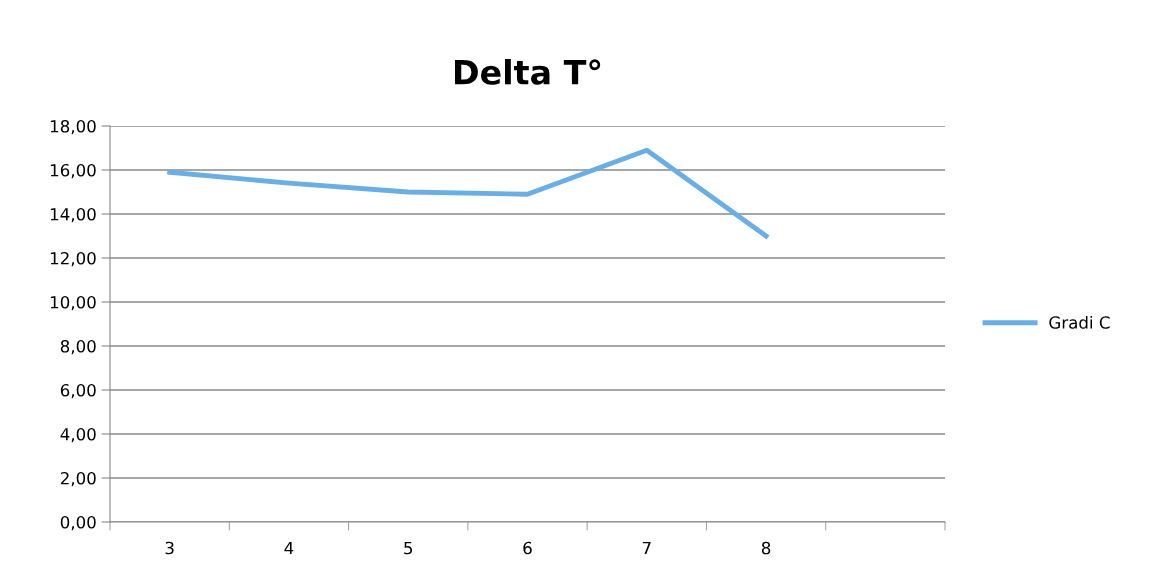 This screenshot has width=1150, height=585. I want to click on y-tick-label: 16,00, so click(73, 171).